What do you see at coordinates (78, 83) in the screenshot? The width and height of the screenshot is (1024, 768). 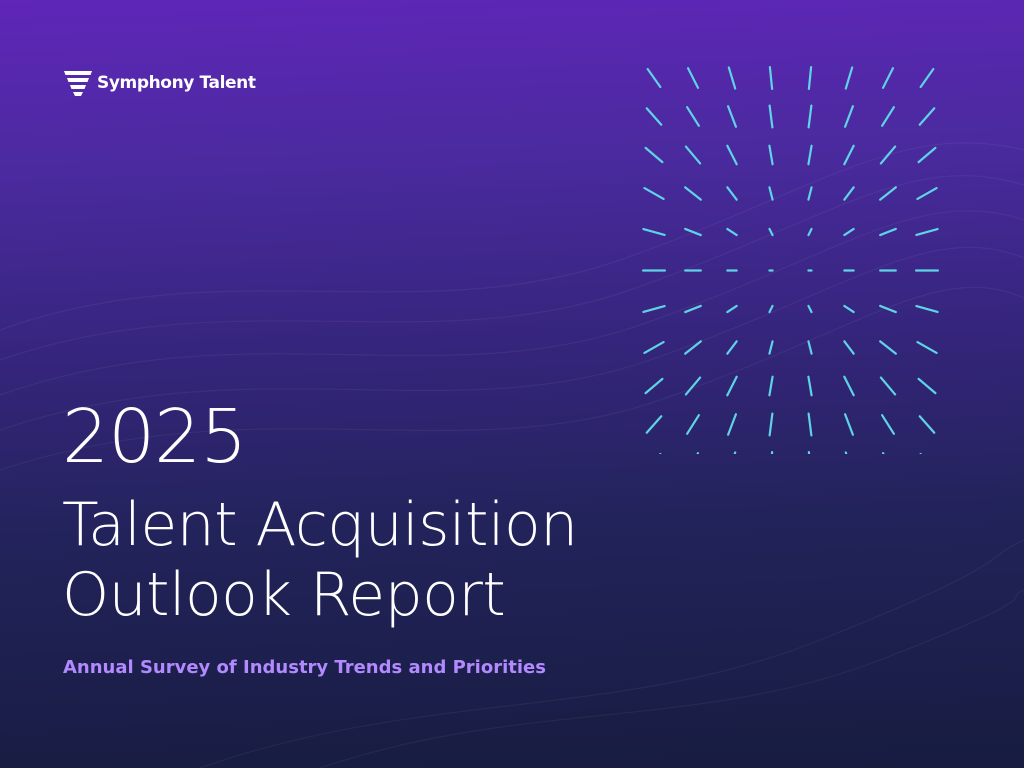 I see `symphony-talent-logo-icon` at bounding box center [78, 83].